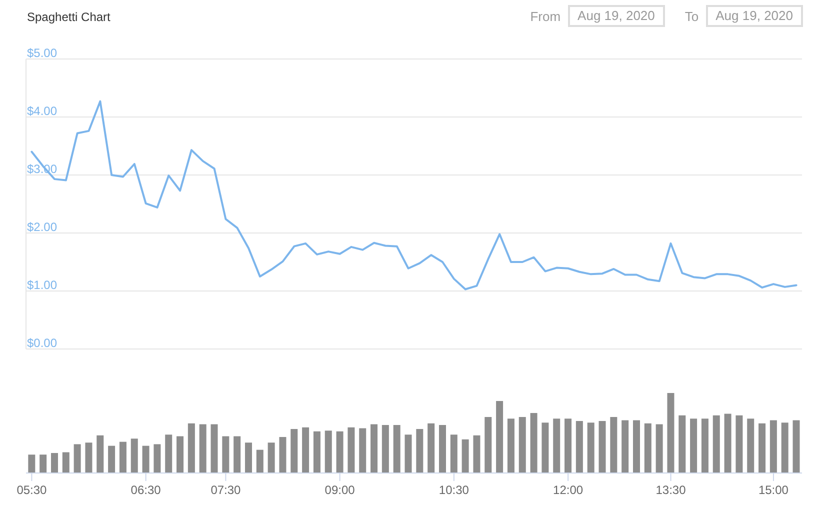 The image size is (820, 508). What do you see at coordinates (32, 490) in the screenshot?
I see `x-tick-label: 05:30` at bounding box center [32, 490].